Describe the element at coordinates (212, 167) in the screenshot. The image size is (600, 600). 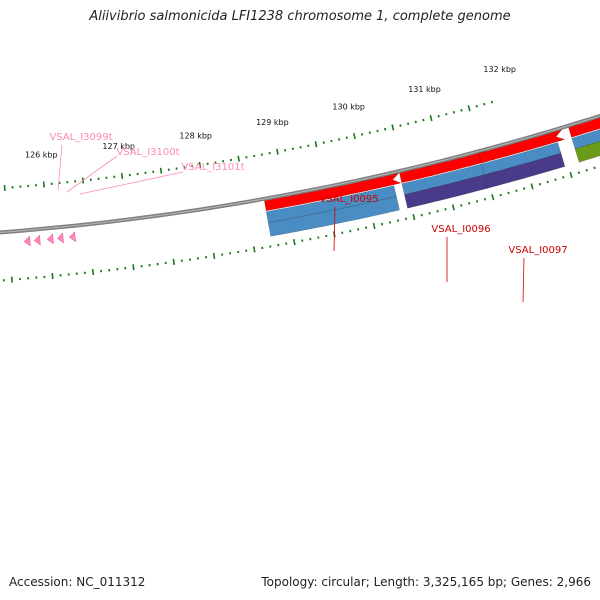
I see `trna-label-3: VSAL_I3101t` at that location.